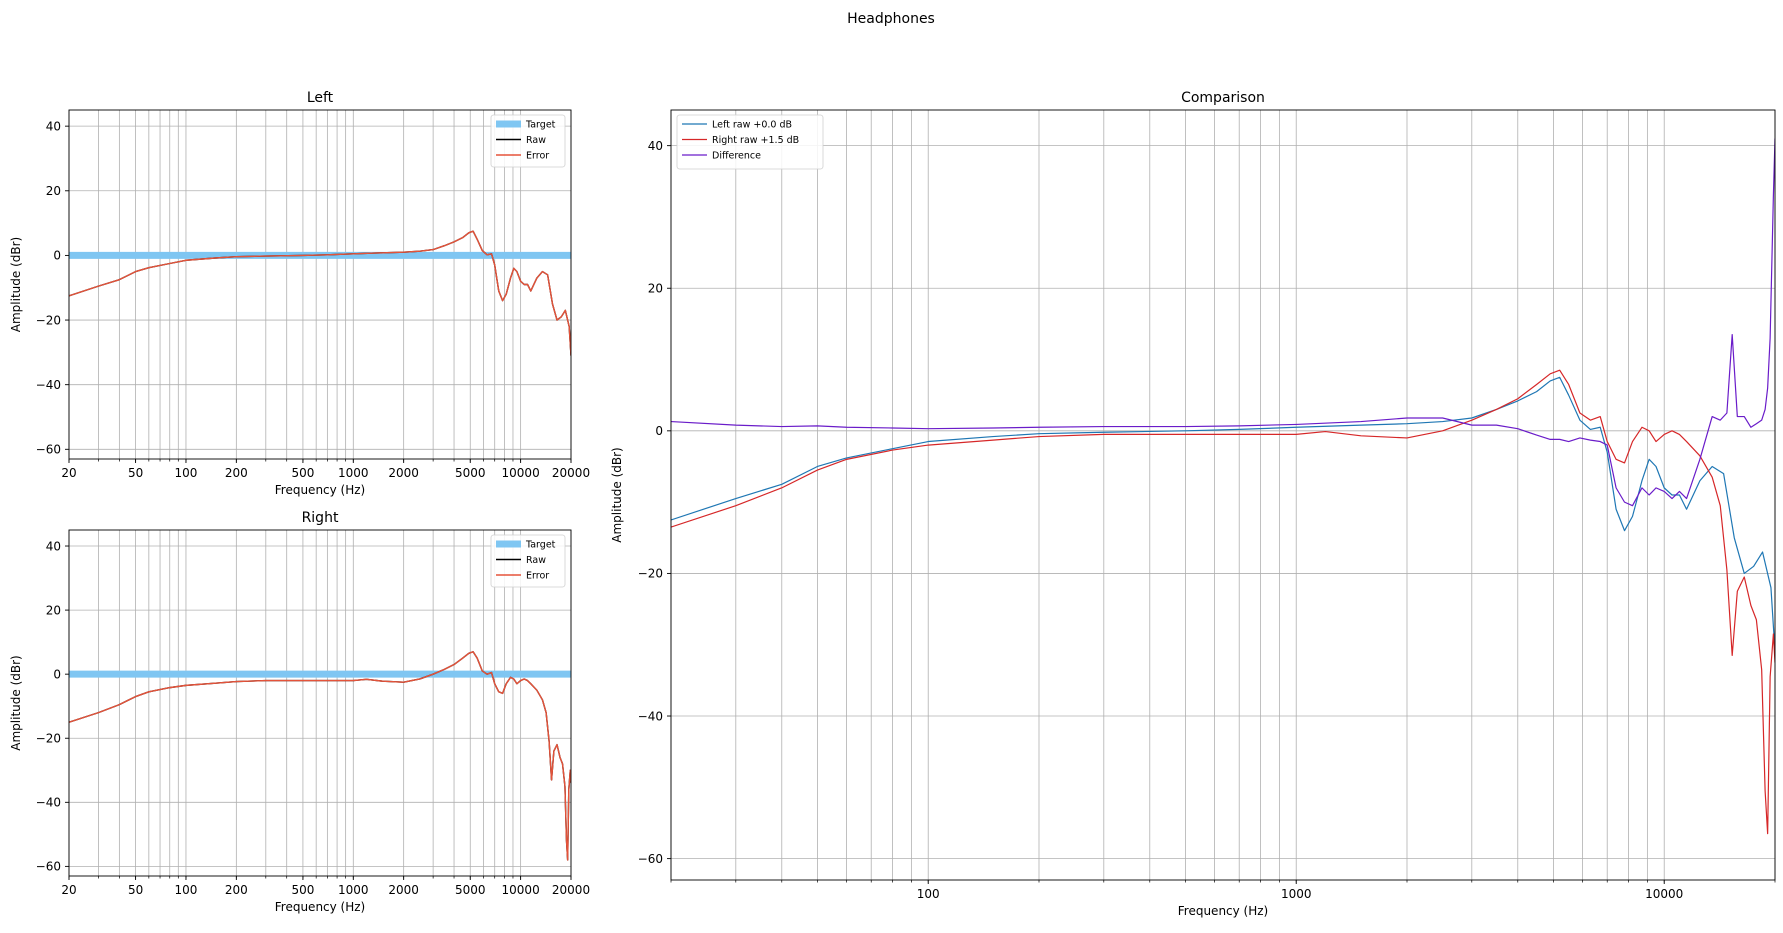 This screenshot has height=933, width=1783. I want to click on left-xtick-label: 100, so click(186, 473).